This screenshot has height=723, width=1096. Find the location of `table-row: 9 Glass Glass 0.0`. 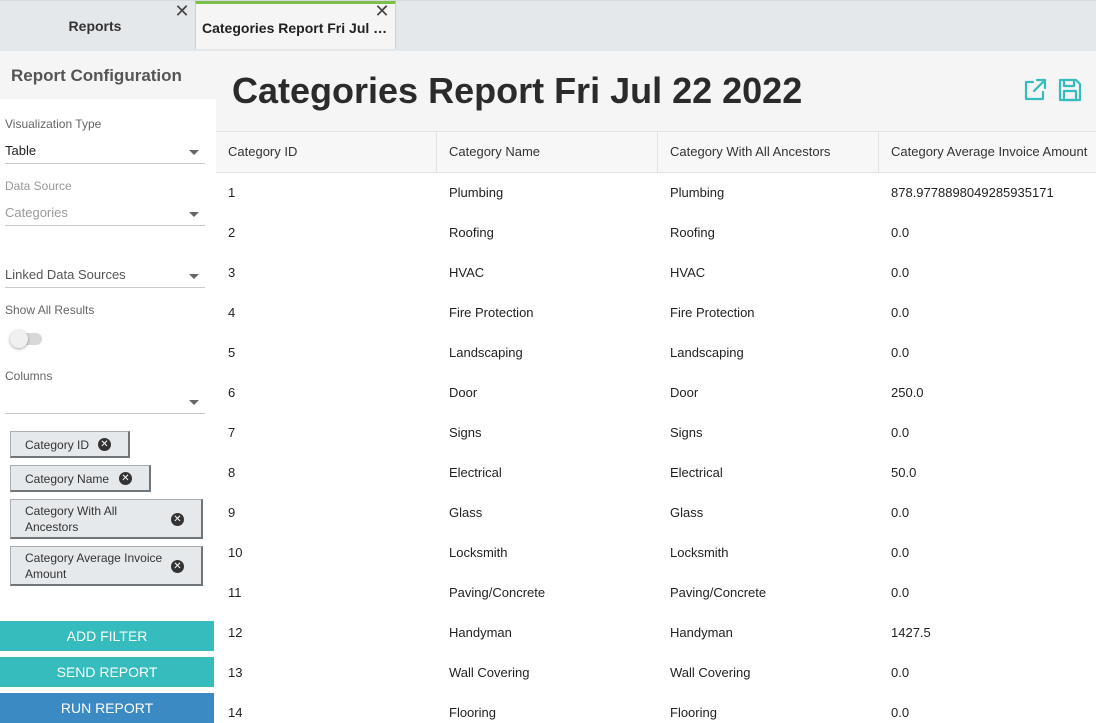

table-row: 9 Glass Glass 0.0 is located at coordinates (656, 513).